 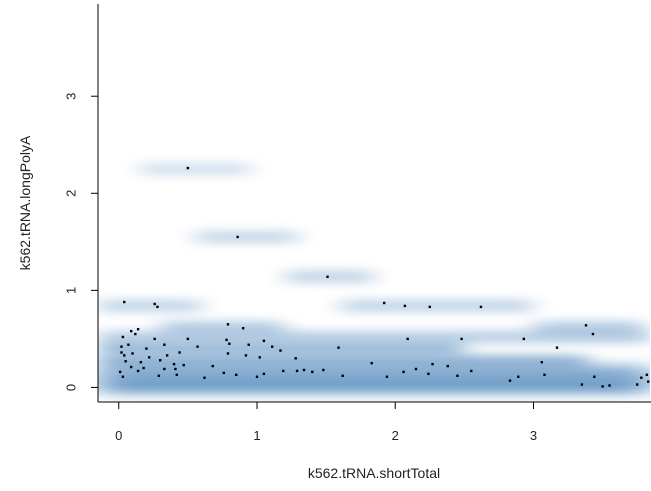 I want to click on y-tick-label: 3, so click(x=70, y=96).